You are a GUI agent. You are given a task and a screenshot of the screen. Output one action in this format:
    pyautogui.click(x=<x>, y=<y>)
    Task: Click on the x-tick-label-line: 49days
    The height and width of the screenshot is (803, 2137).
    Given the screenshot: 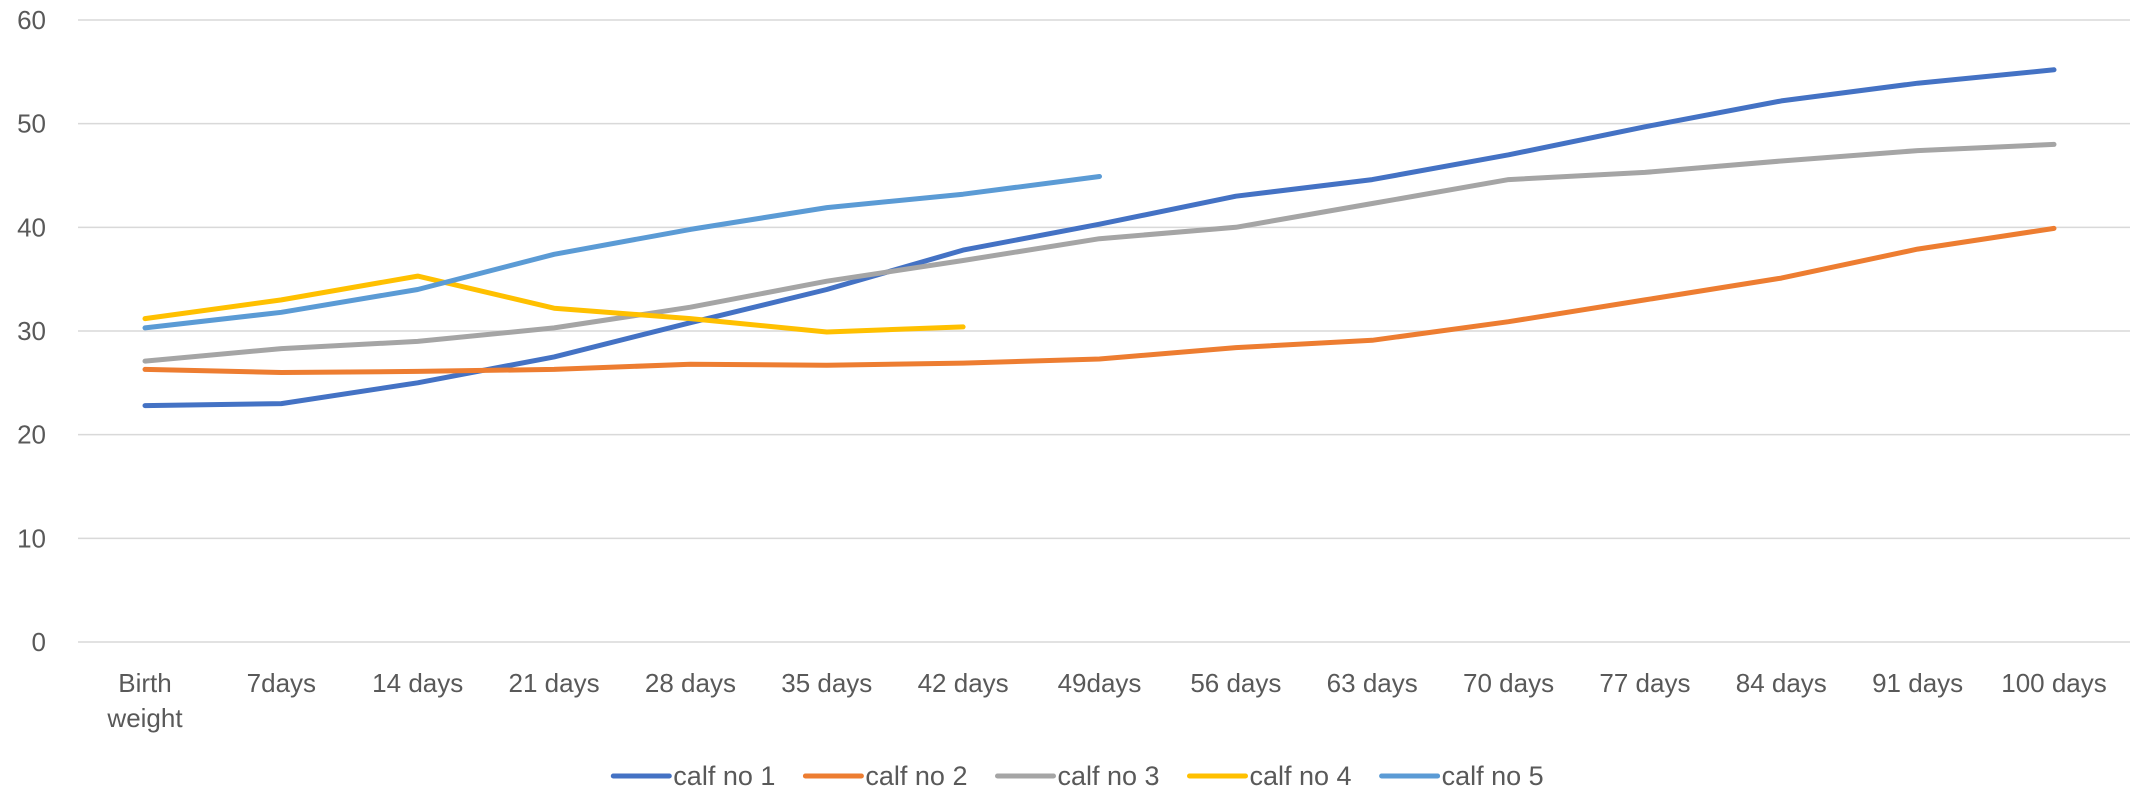 What is the action you would take?
    pyautogui.click(x=1100, y=683)
    